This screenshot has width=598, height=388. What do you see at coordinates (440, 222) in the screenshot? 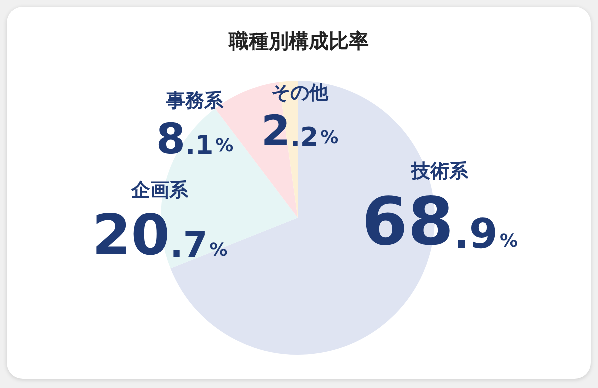
I see `data-label: 68.9%` at bounding box center [440, 222].